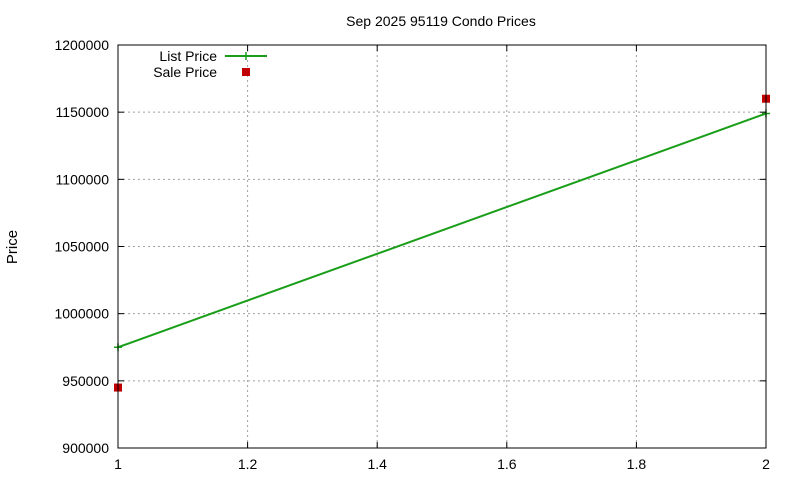 This screenshot has height=480, width=800. What do you see at coordinates (188, 56) in the screenshot?
I see `legend-label: List Price` at bounding box center [188, 56].